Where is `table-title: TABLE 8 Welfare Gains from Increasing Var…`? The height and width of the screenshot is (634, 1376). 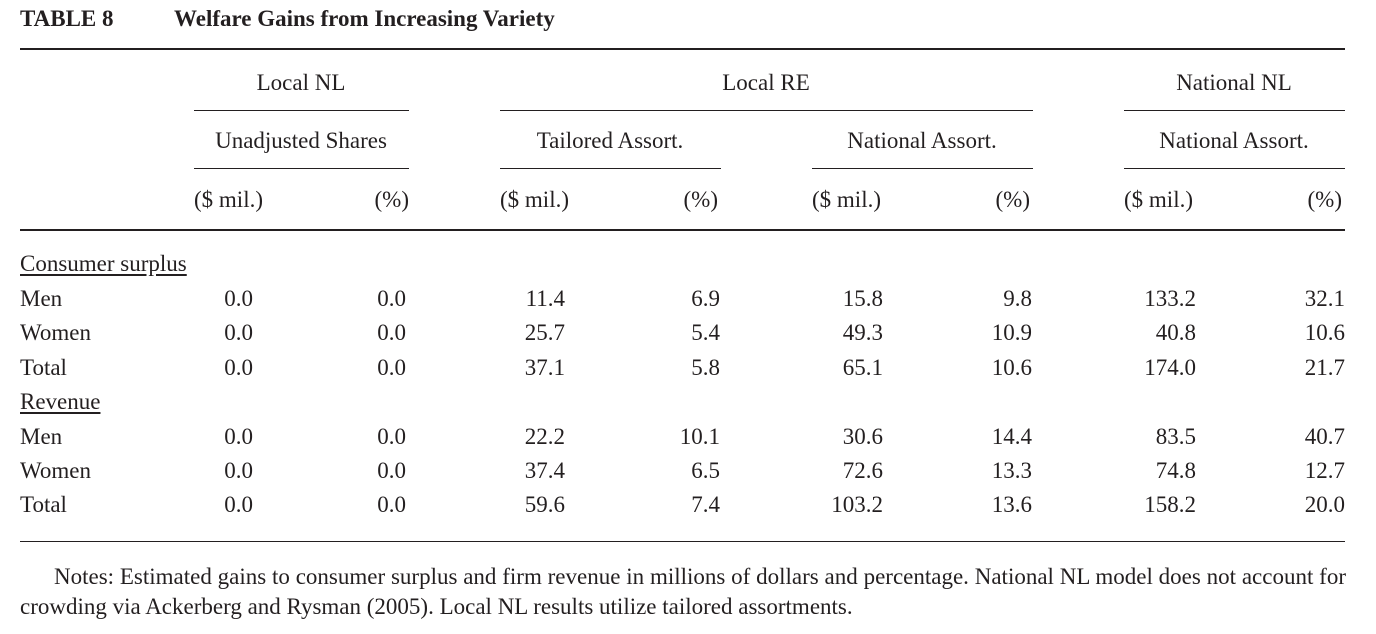
table-title: TABLE 8 Welfare Gains from Increasing Var… is located at coordinates (287, 19).